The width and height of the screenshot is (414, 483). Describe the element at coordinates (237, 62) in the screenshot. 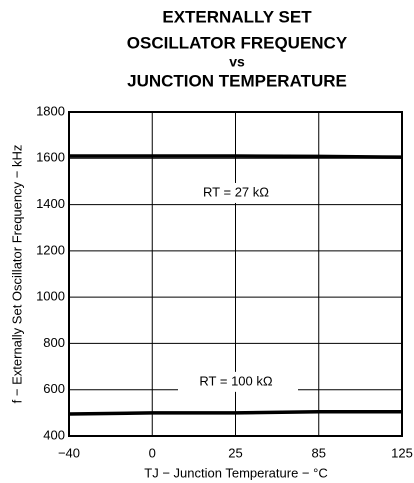

I see `chart-title: vs` at that location.